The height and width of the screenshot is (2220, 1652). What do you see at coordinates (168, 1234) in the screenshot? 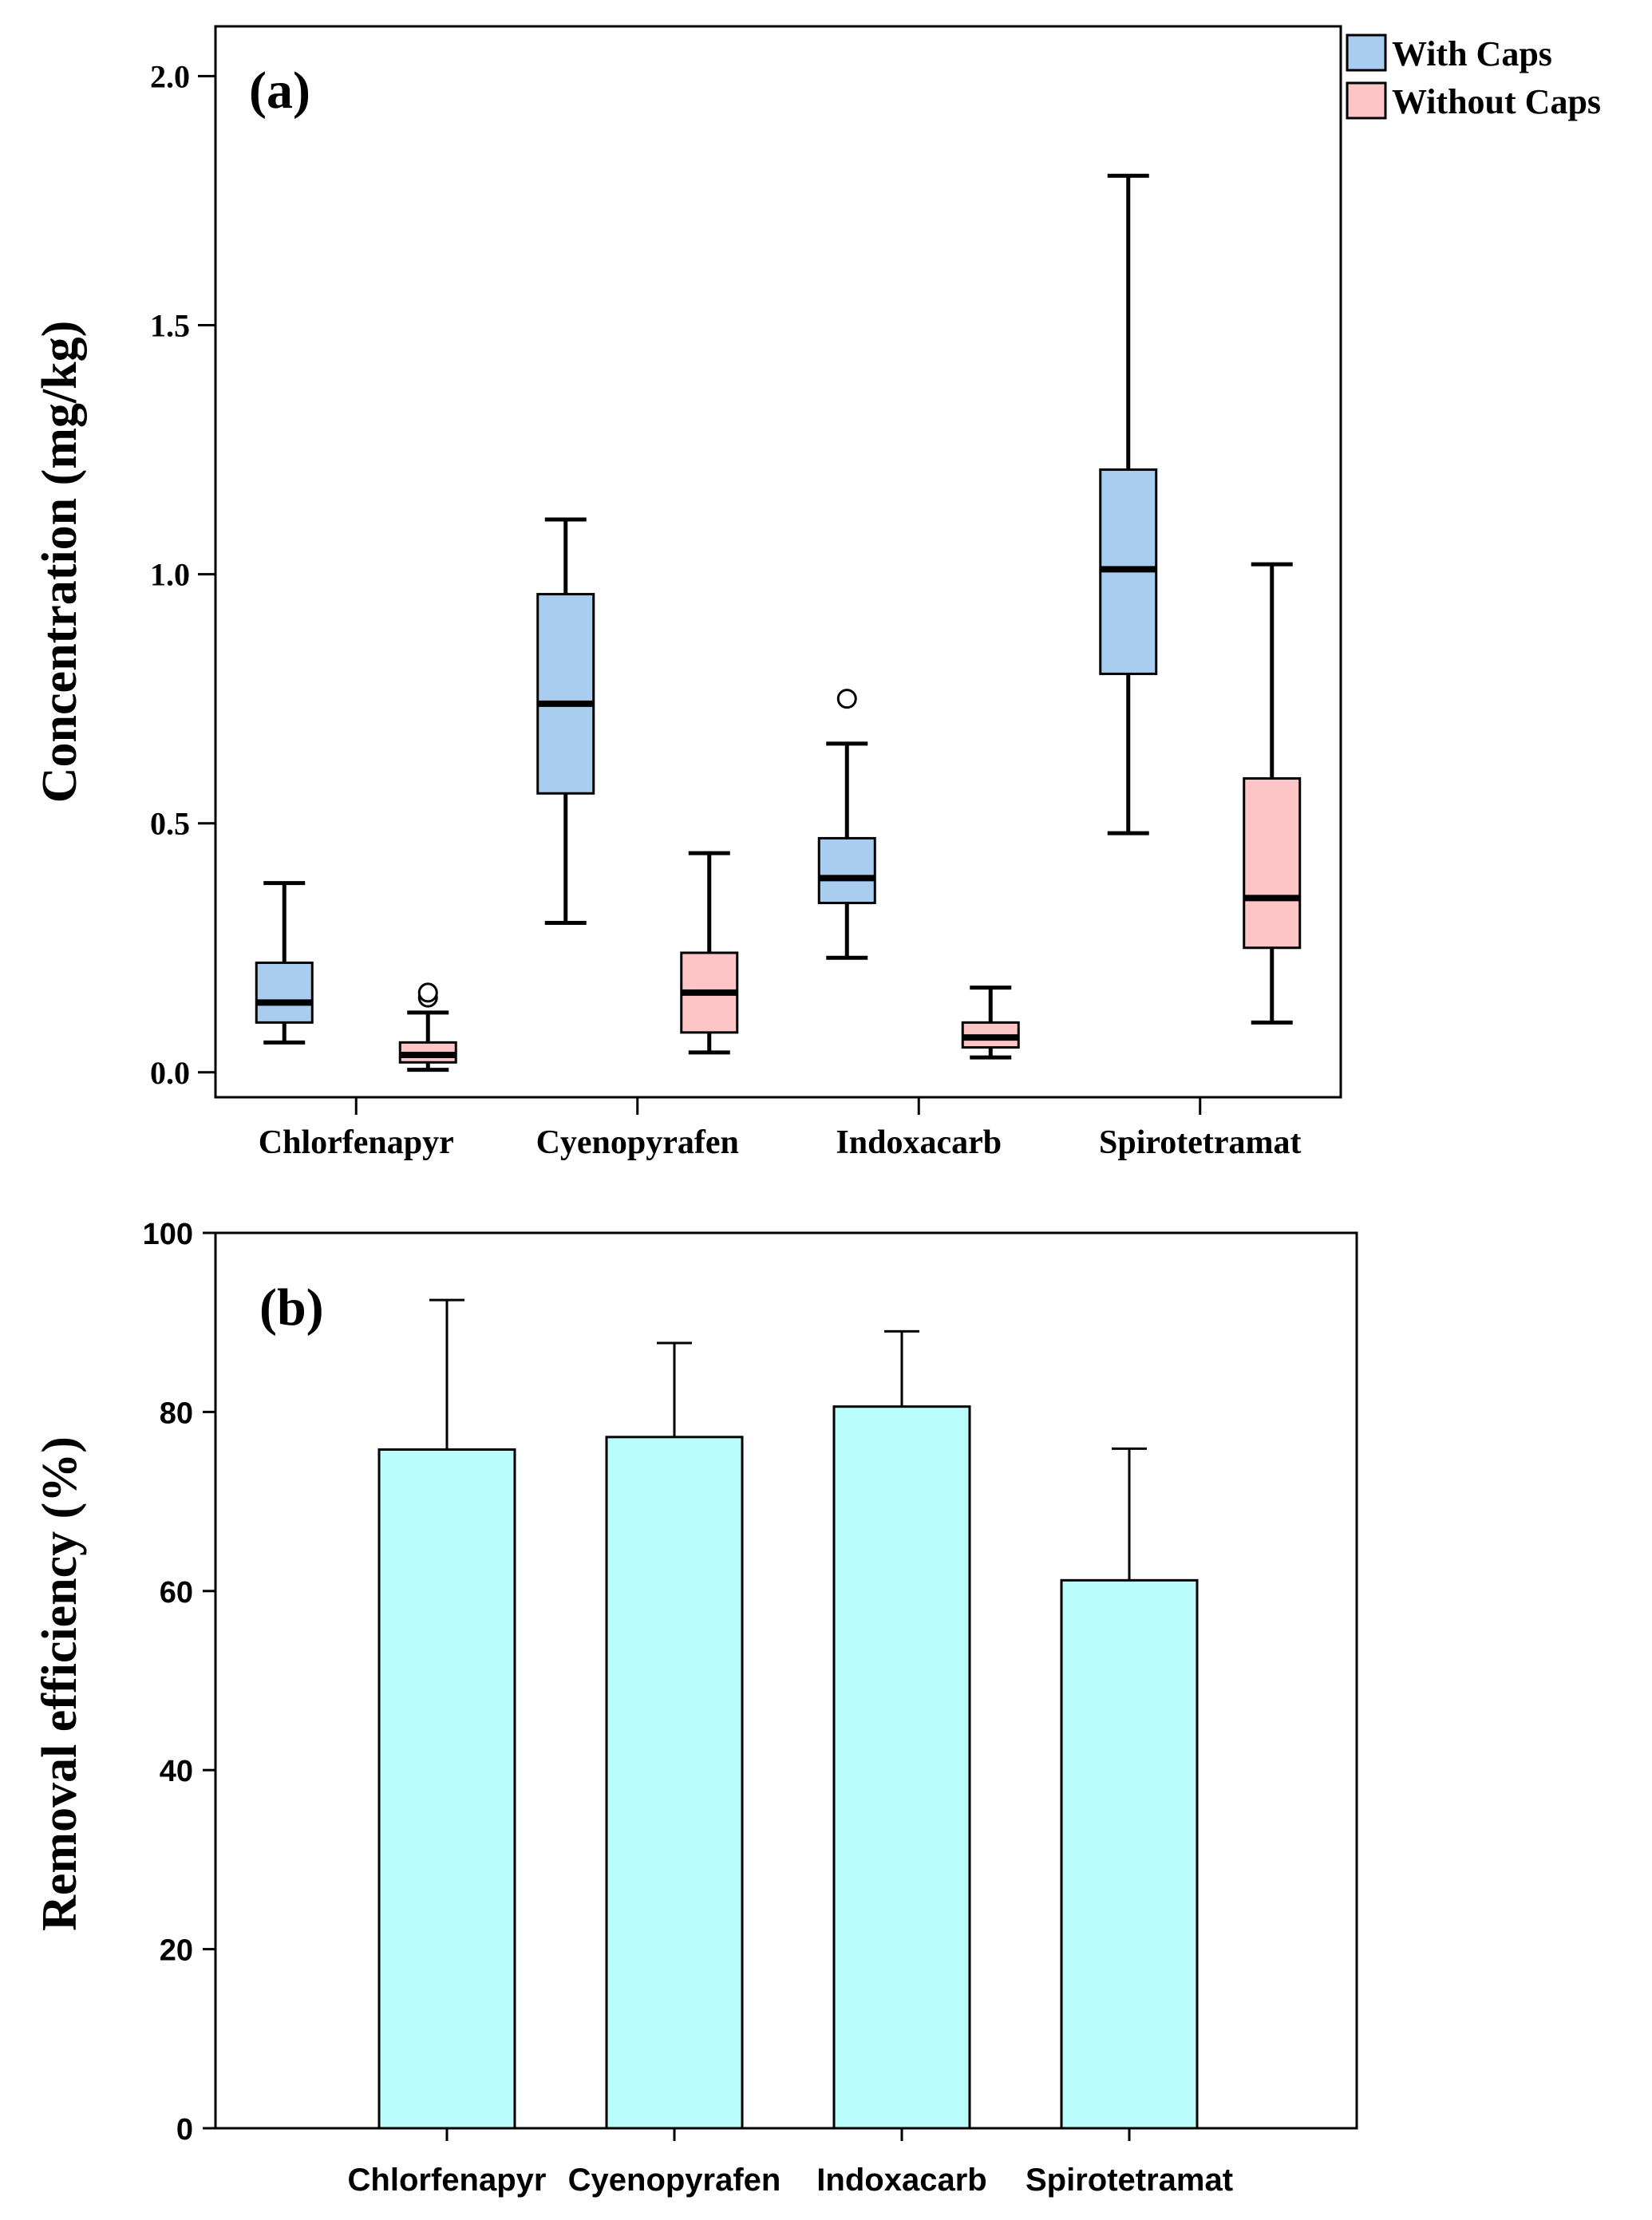
I see `y-tick-label: 100` at bounding box center [168, 1234].